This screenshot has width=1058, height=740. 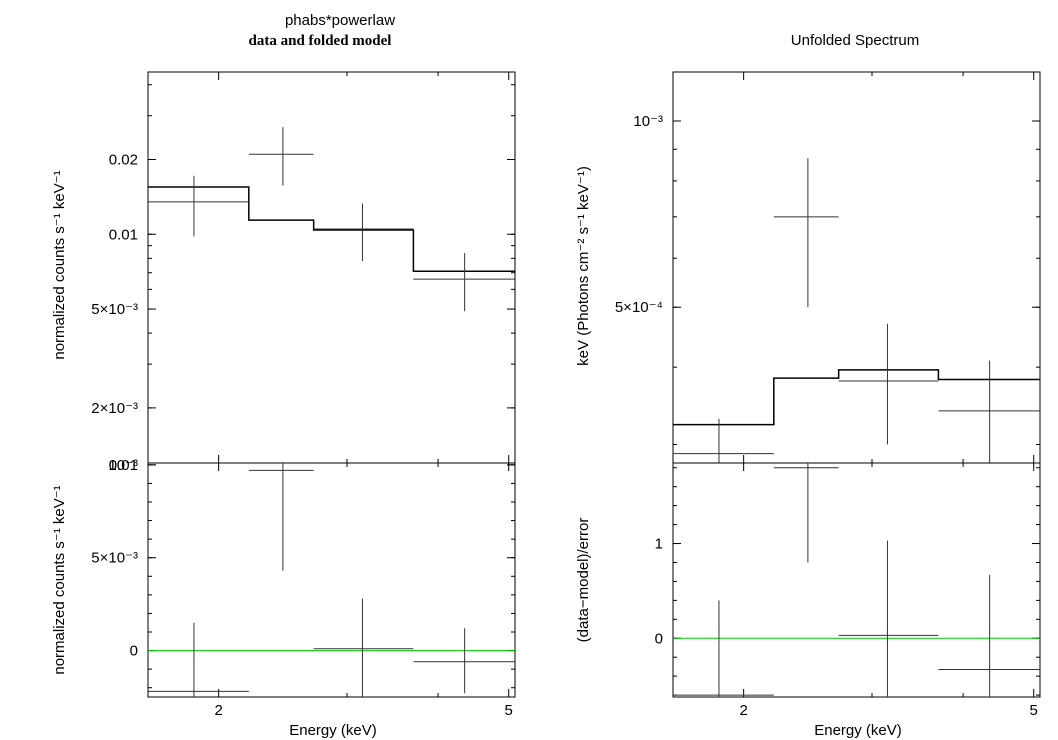 What do you see at coordinates (123, 159) in the screenshot?
I see `y-tick-label: 0.02` at bounding box center [123, 159].